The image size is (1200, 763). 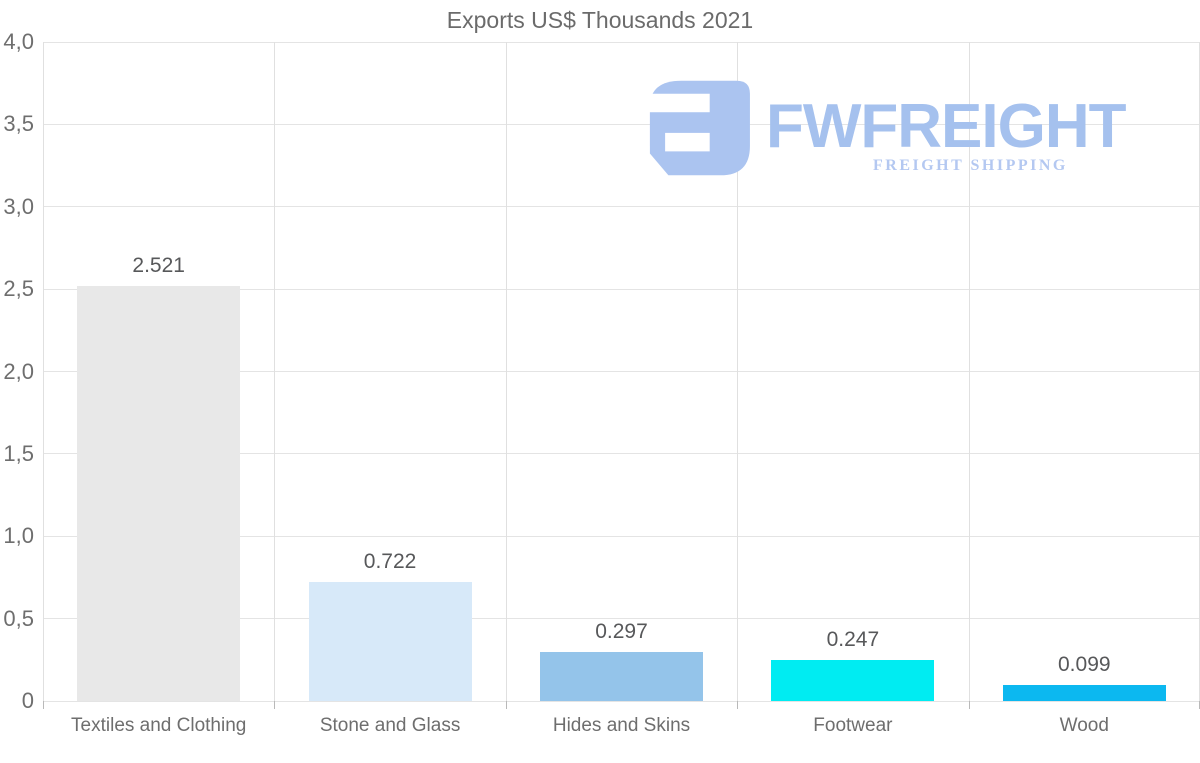 What do you see at coordinates (18, 453) in the screenshot?
I see `y-axis-tick-label: 1,5` at bounding box center [18, 453].